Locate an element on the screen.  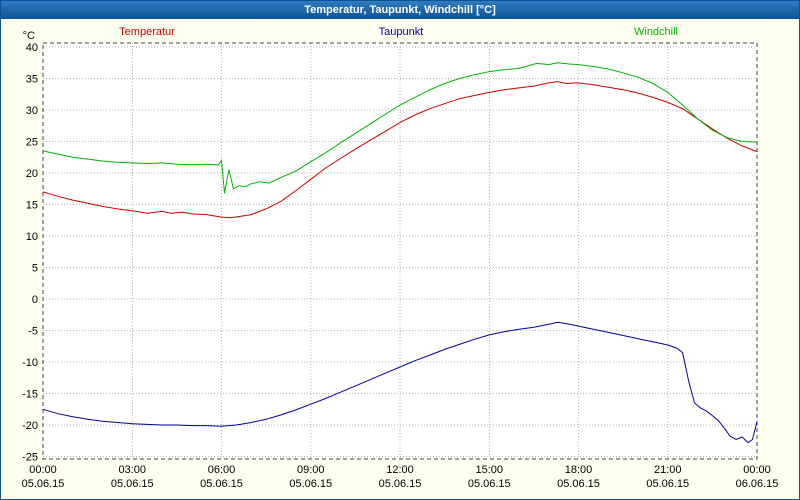
svg-text: -25 is located at coordinates (30, 458).